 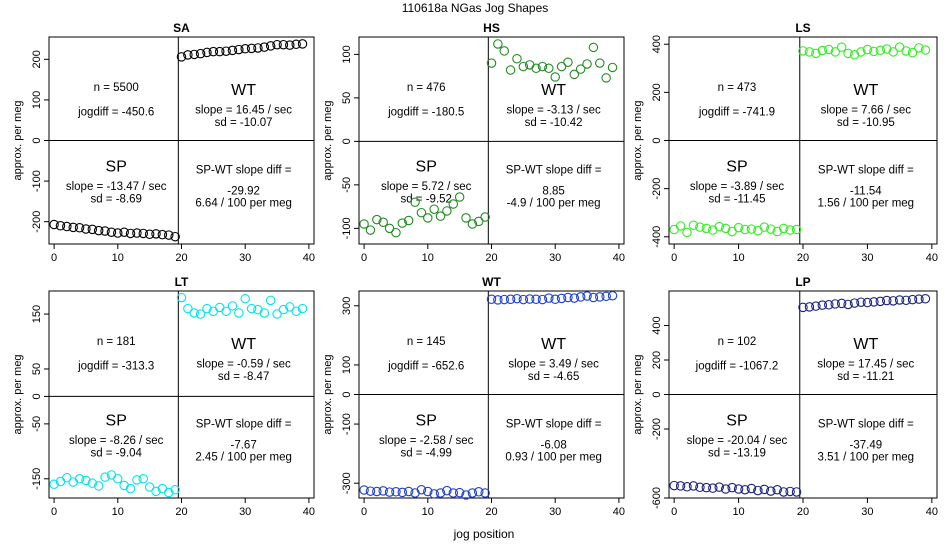 I want to click on y-tick-label: 100, so click(x=37, y=100).